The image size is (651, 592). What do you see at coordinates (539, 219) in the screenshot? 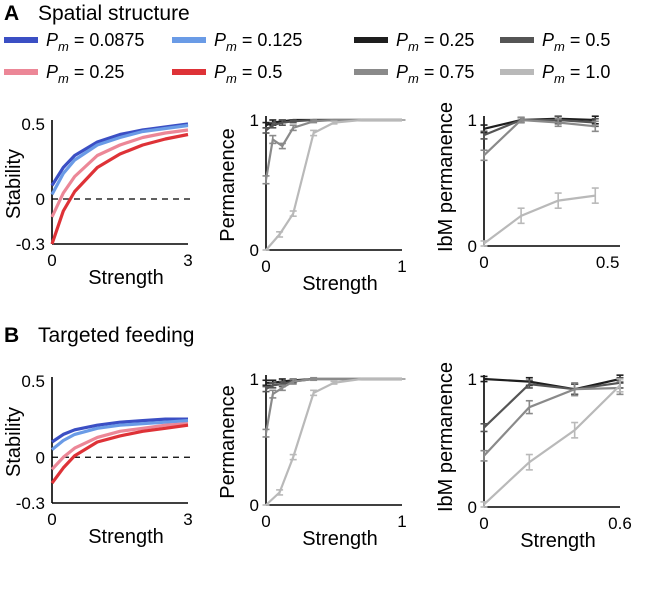
I see `A-ibm-permanence-series-3-line` at bounding box center [539, 219].